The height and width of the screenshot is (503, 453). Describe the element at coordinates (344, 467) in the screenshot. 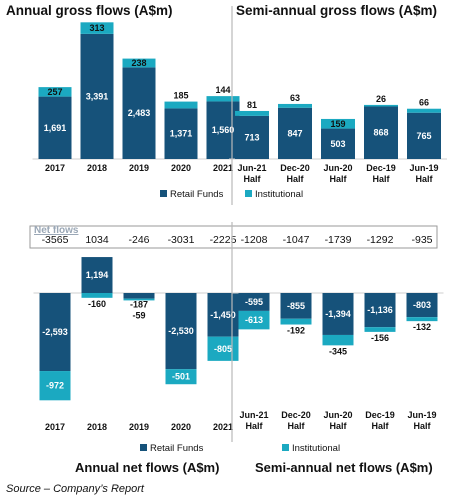

I see `semi-net-title: Semi-annual net flows (A$m)` at that location.